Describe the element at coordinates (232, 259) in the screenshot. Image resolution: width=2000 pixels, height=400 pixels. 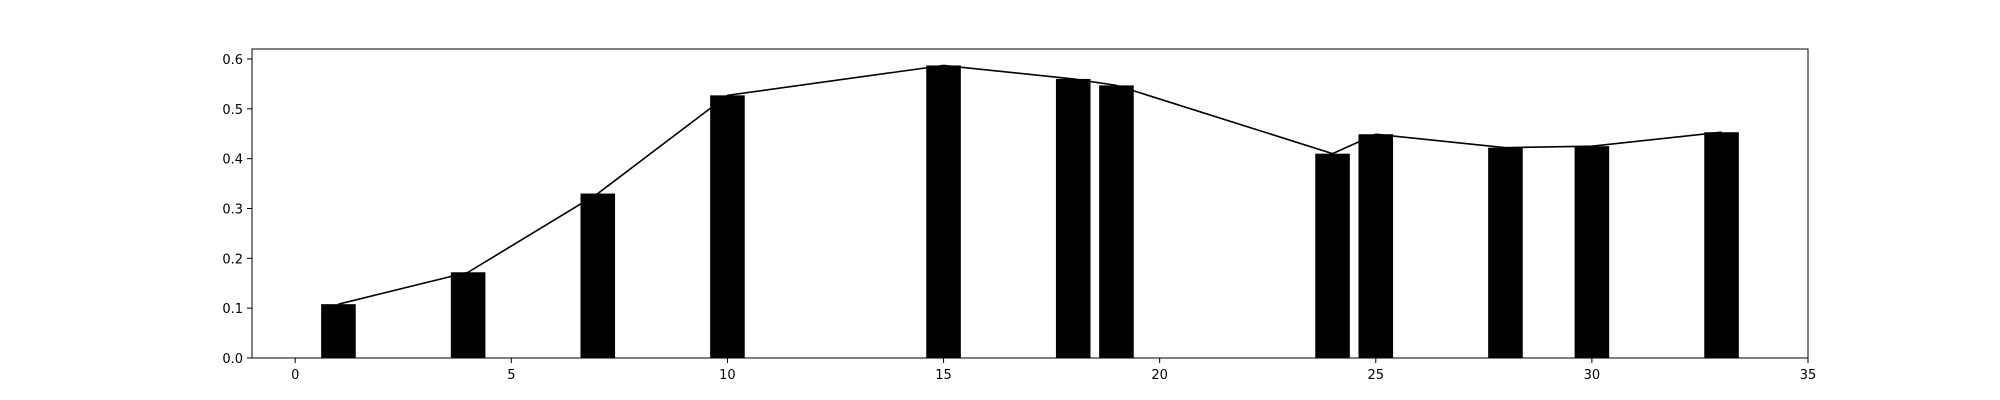
I see `y-tick-label: 0.2` at that location.